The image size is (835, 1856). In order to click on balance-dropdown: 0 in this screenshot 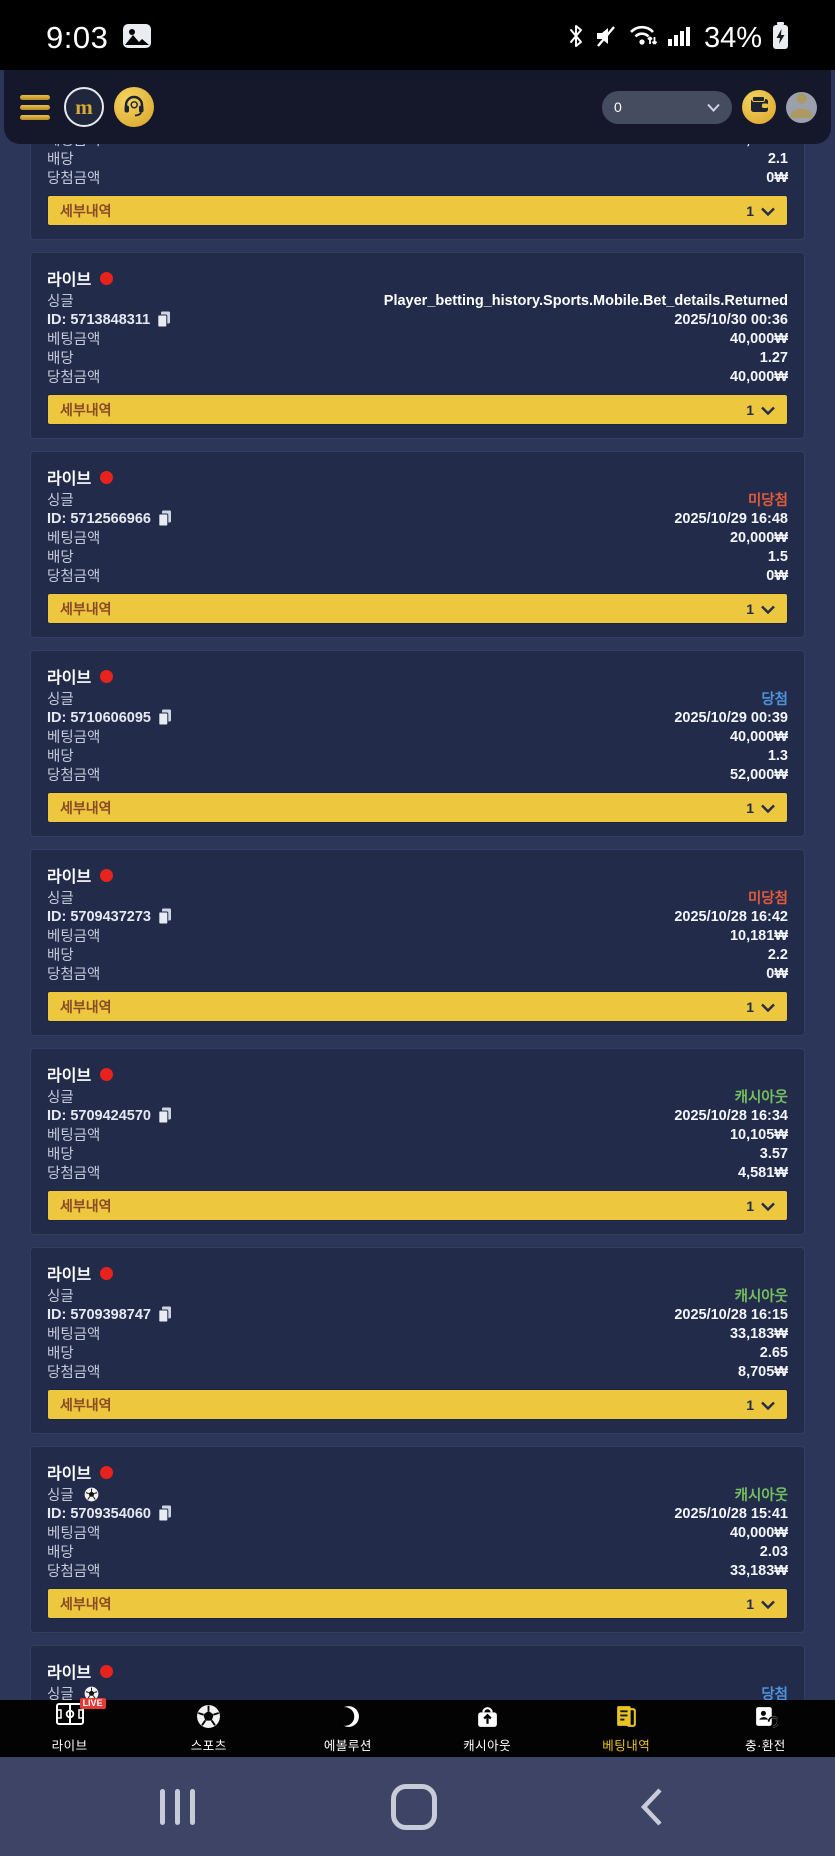, I will do `click(667, 107)`.